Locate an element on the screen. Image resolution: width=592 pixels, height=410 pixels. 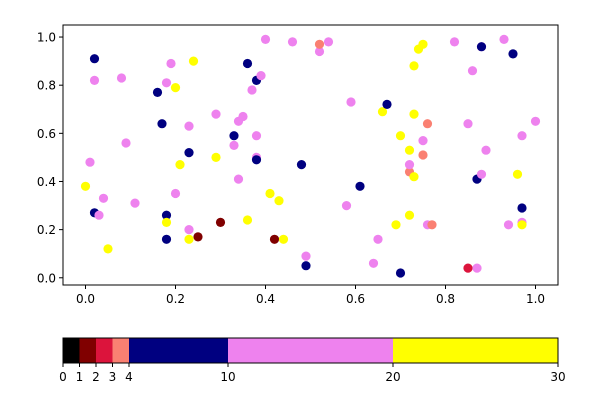
y-tick-label: 1.0 is located at coordinates (46, 38).